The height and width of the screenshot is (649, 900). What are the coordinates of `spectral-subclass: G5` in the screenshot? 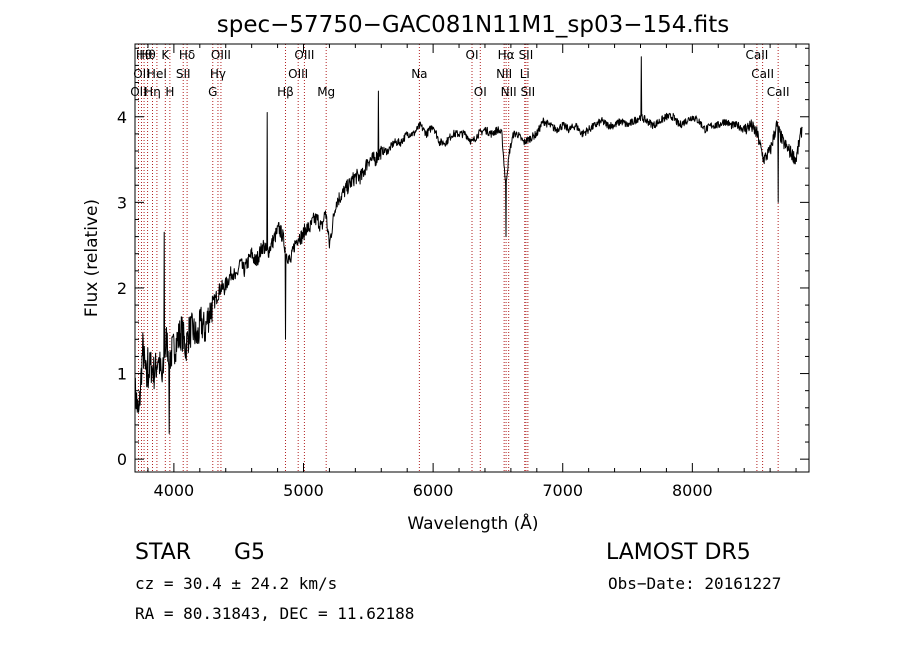 It's located at (250, 552).